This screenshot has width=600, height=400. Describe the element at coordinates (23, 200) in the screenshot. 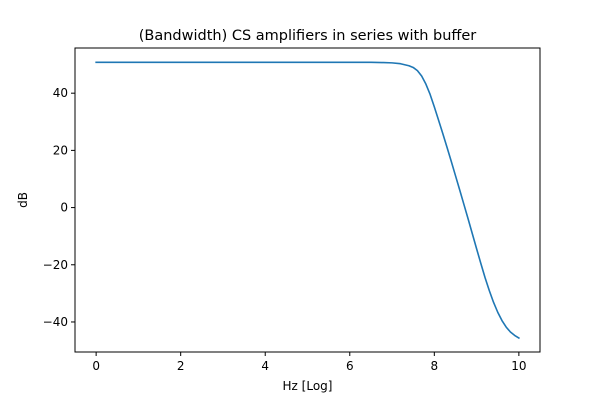

I see `y-axis-label: dB` at that location.